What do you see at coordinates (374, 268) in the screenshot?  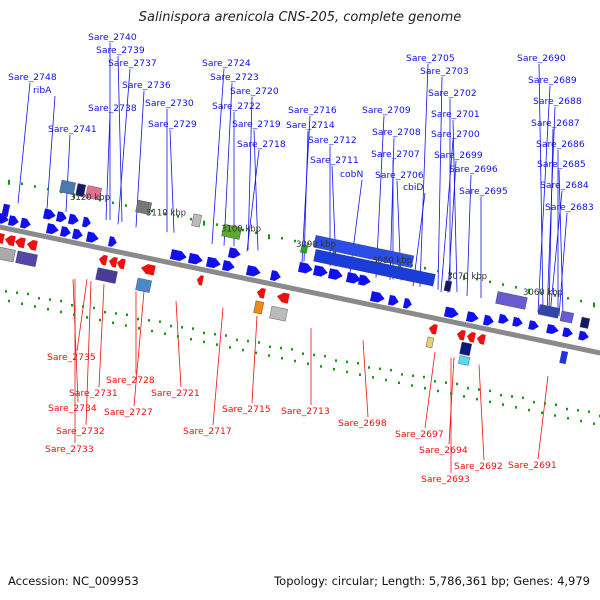 I see `gene-cluster-block` at bounding box center [374, 268].